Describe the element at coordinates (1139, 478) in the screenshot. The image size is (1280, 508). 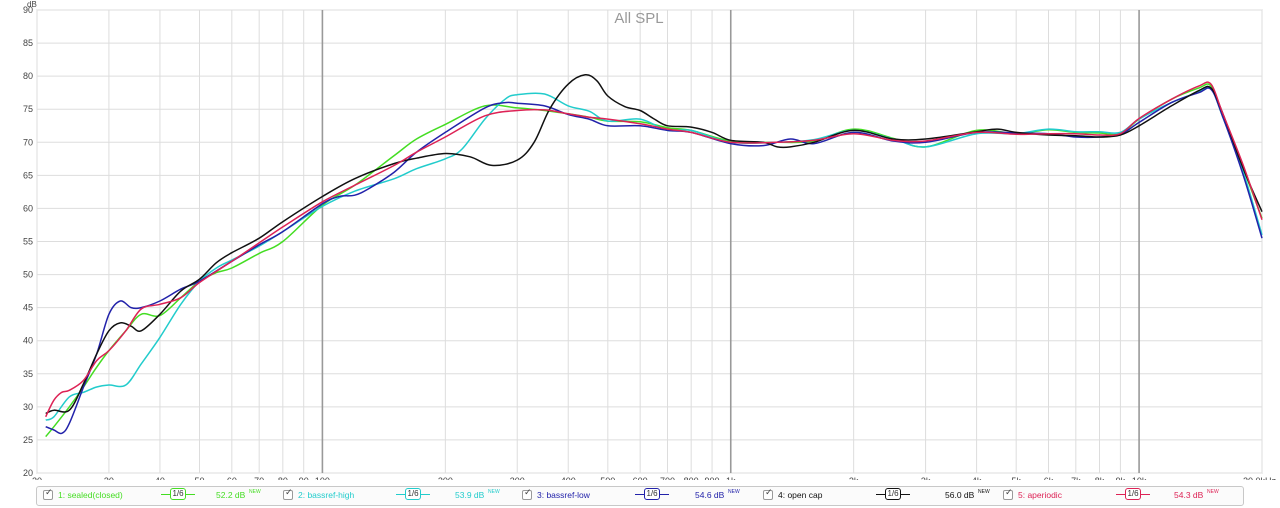
I see `x-tick-label: 10k` at that location.